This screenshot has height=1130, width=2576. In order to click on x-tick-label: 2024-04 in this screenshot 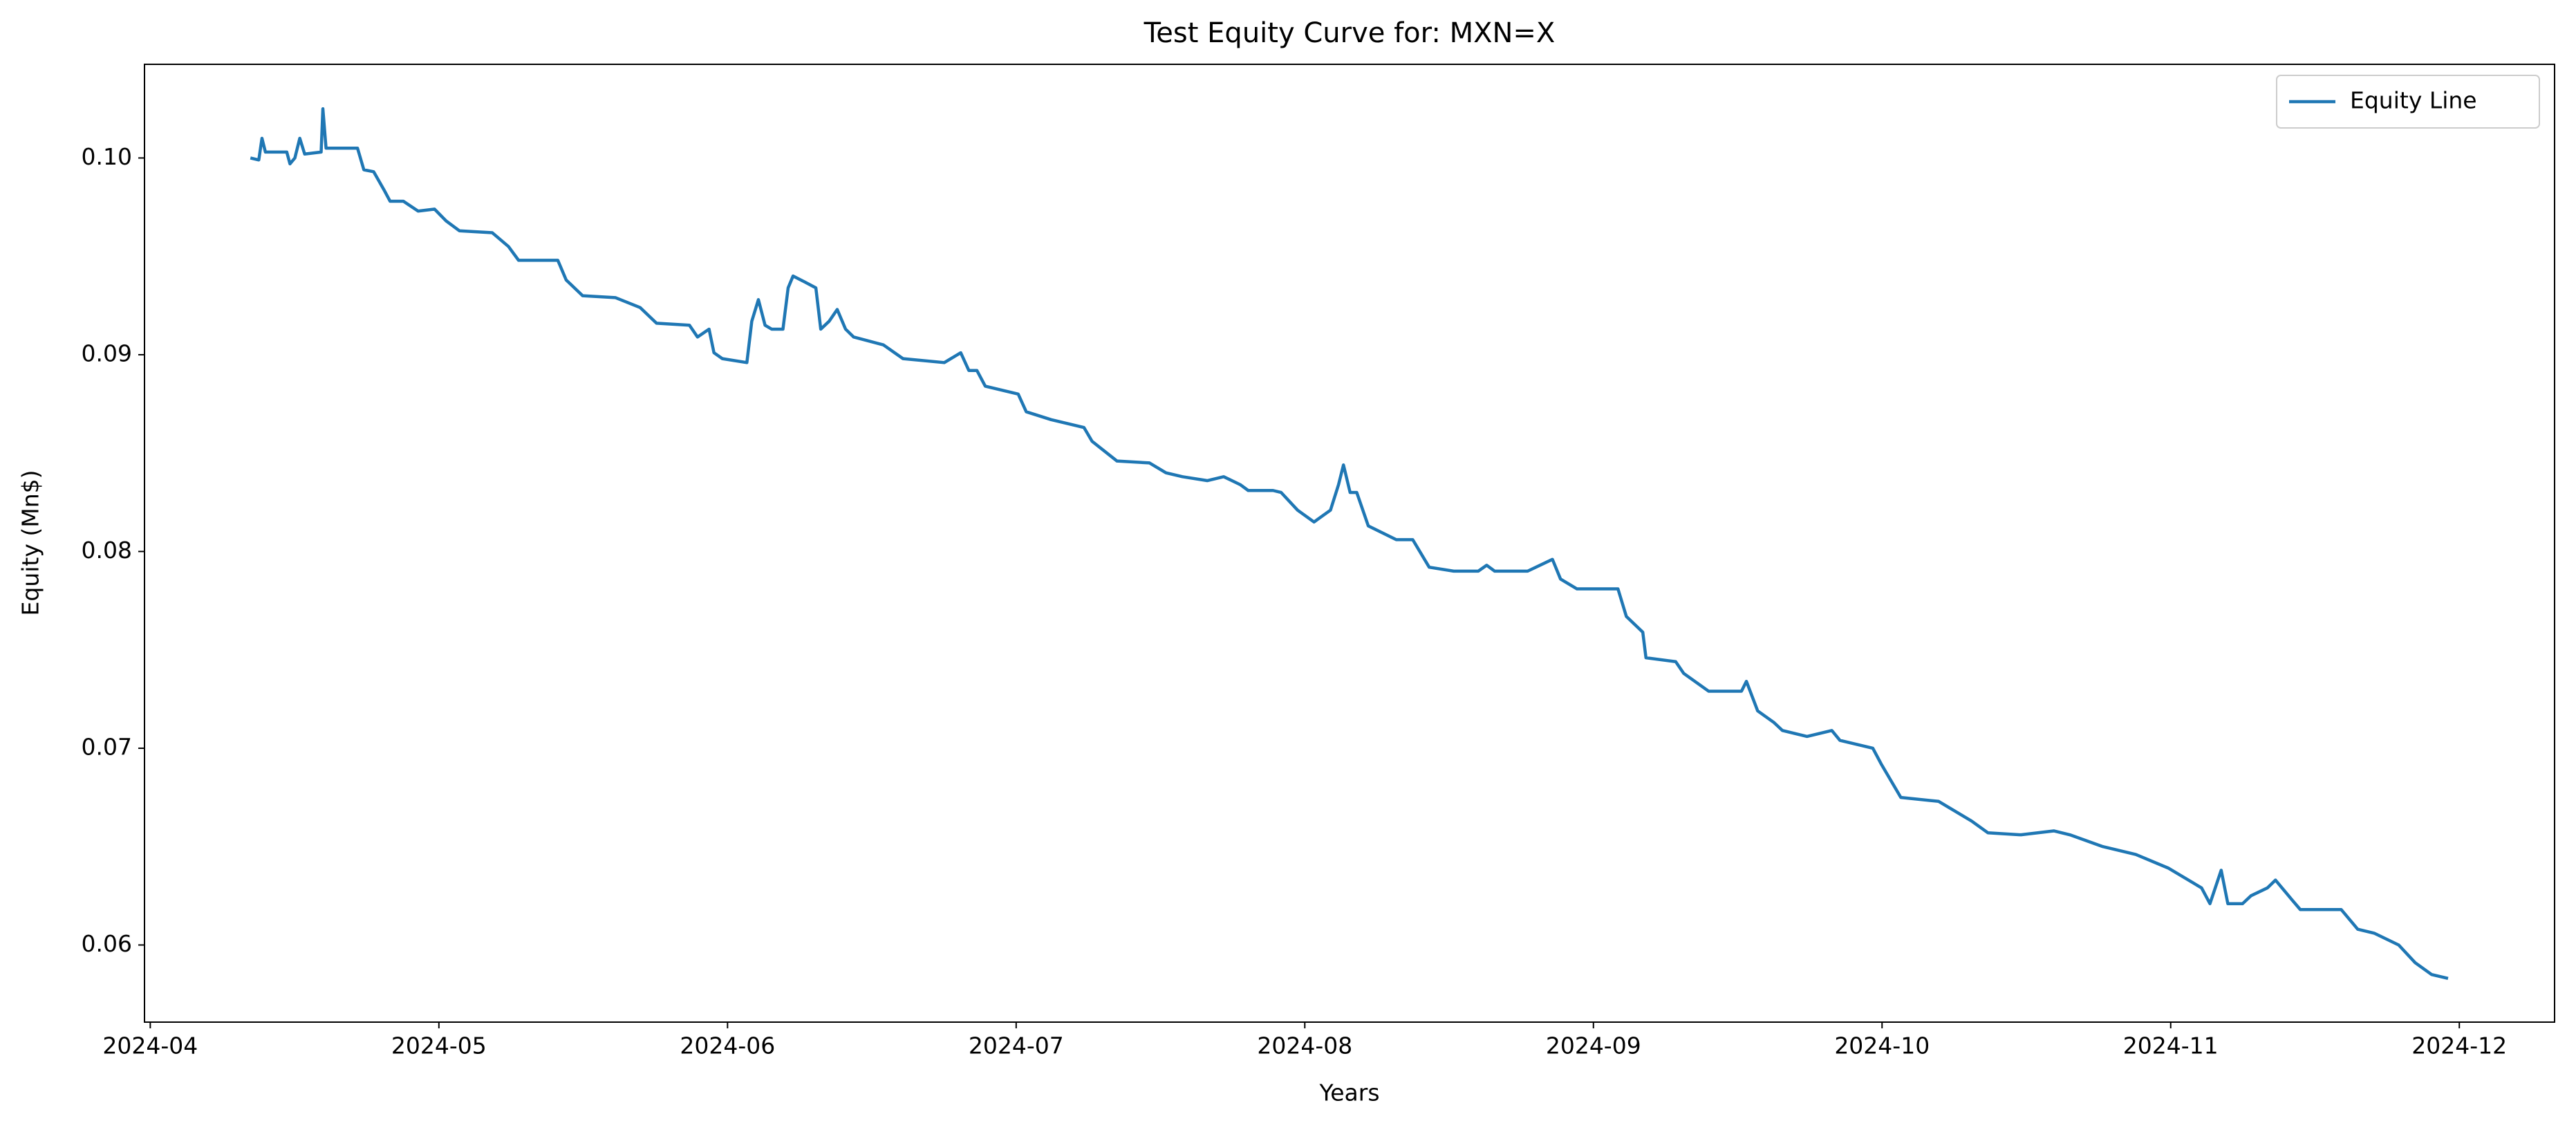, I will do `click(150, 1045)`.